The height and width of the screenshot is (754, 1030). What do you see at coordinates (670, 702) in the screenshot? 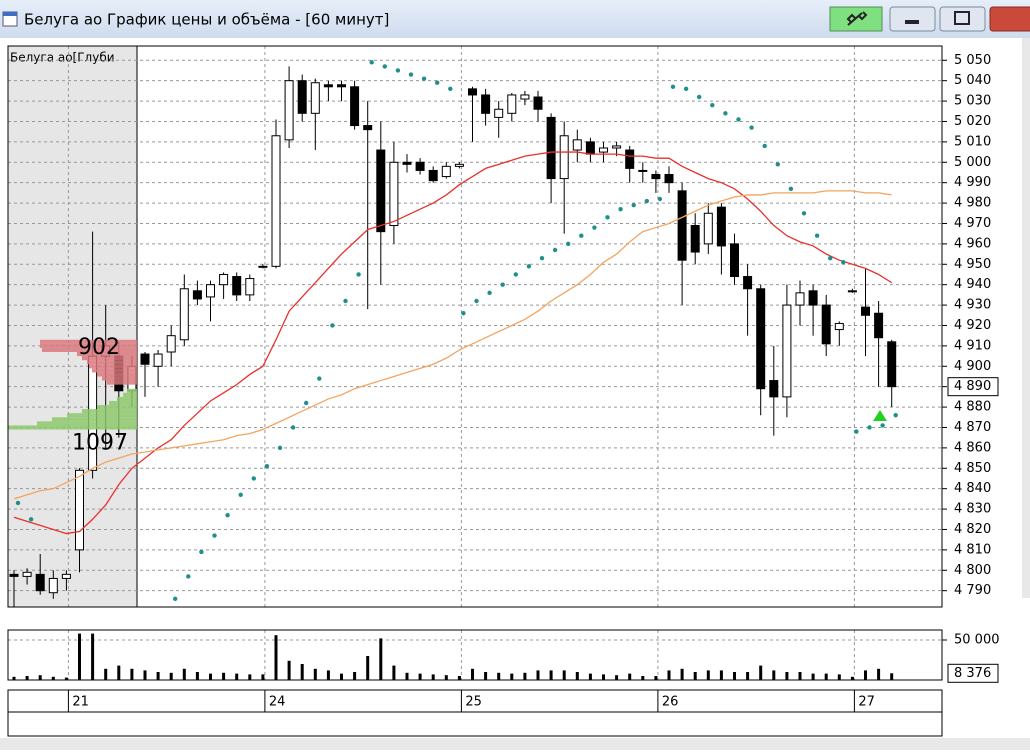
I see `x-tick-label: 26` at bounding box center [670, 702].